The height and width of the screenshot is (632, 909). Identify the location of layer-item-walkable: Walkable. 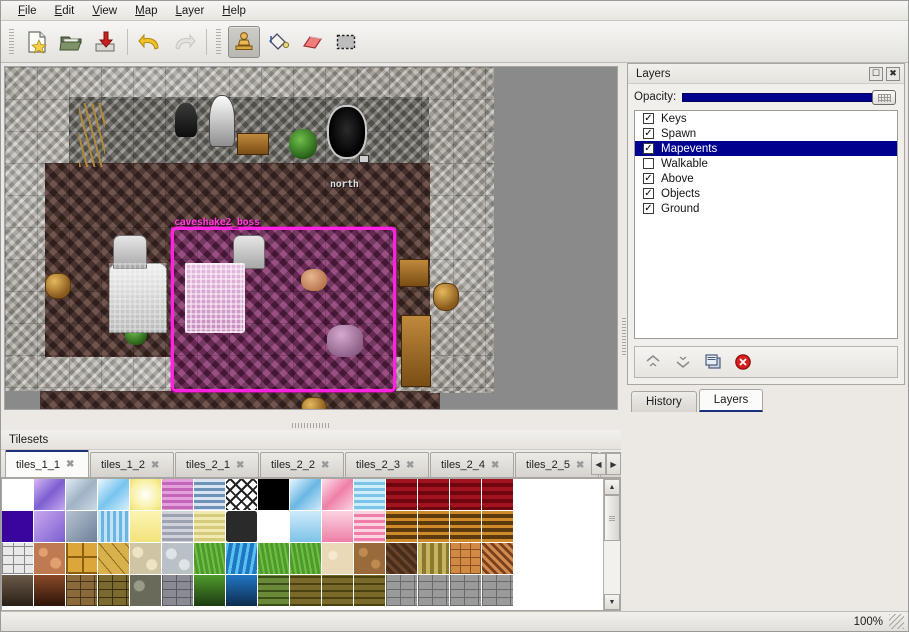
(766, 163).